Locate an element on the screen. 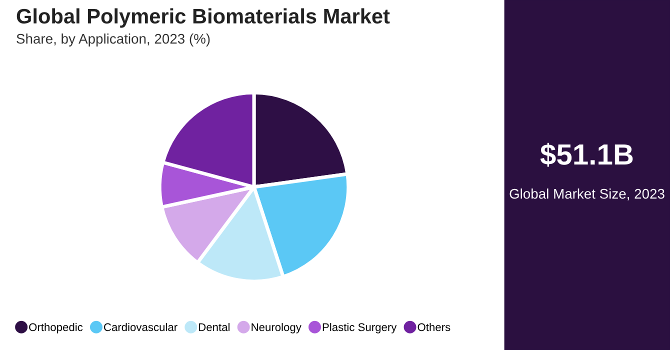  legend-label: Others is located at coordinates (434, 327).